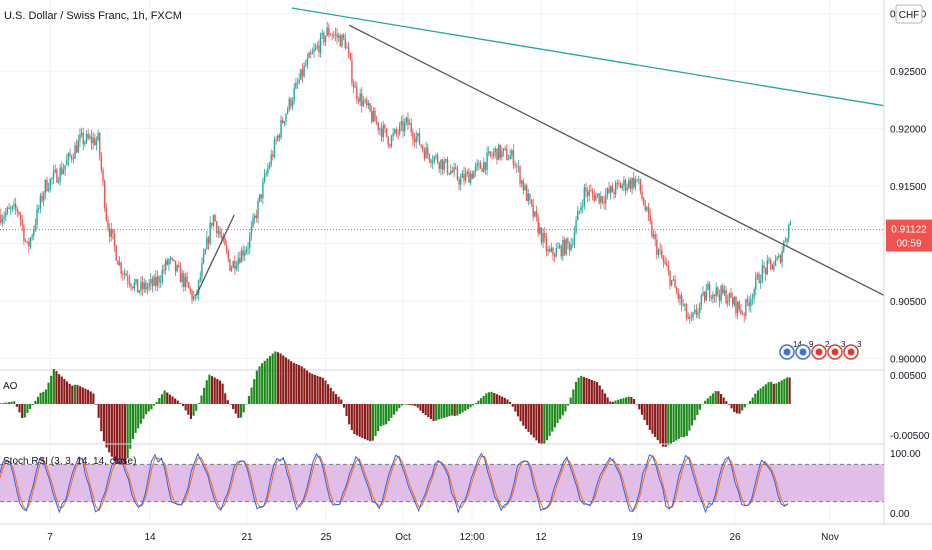 This screenshot has width=932, height=550. I want to click on event-badges: 14 9 2 3 3, so click(820, 350).